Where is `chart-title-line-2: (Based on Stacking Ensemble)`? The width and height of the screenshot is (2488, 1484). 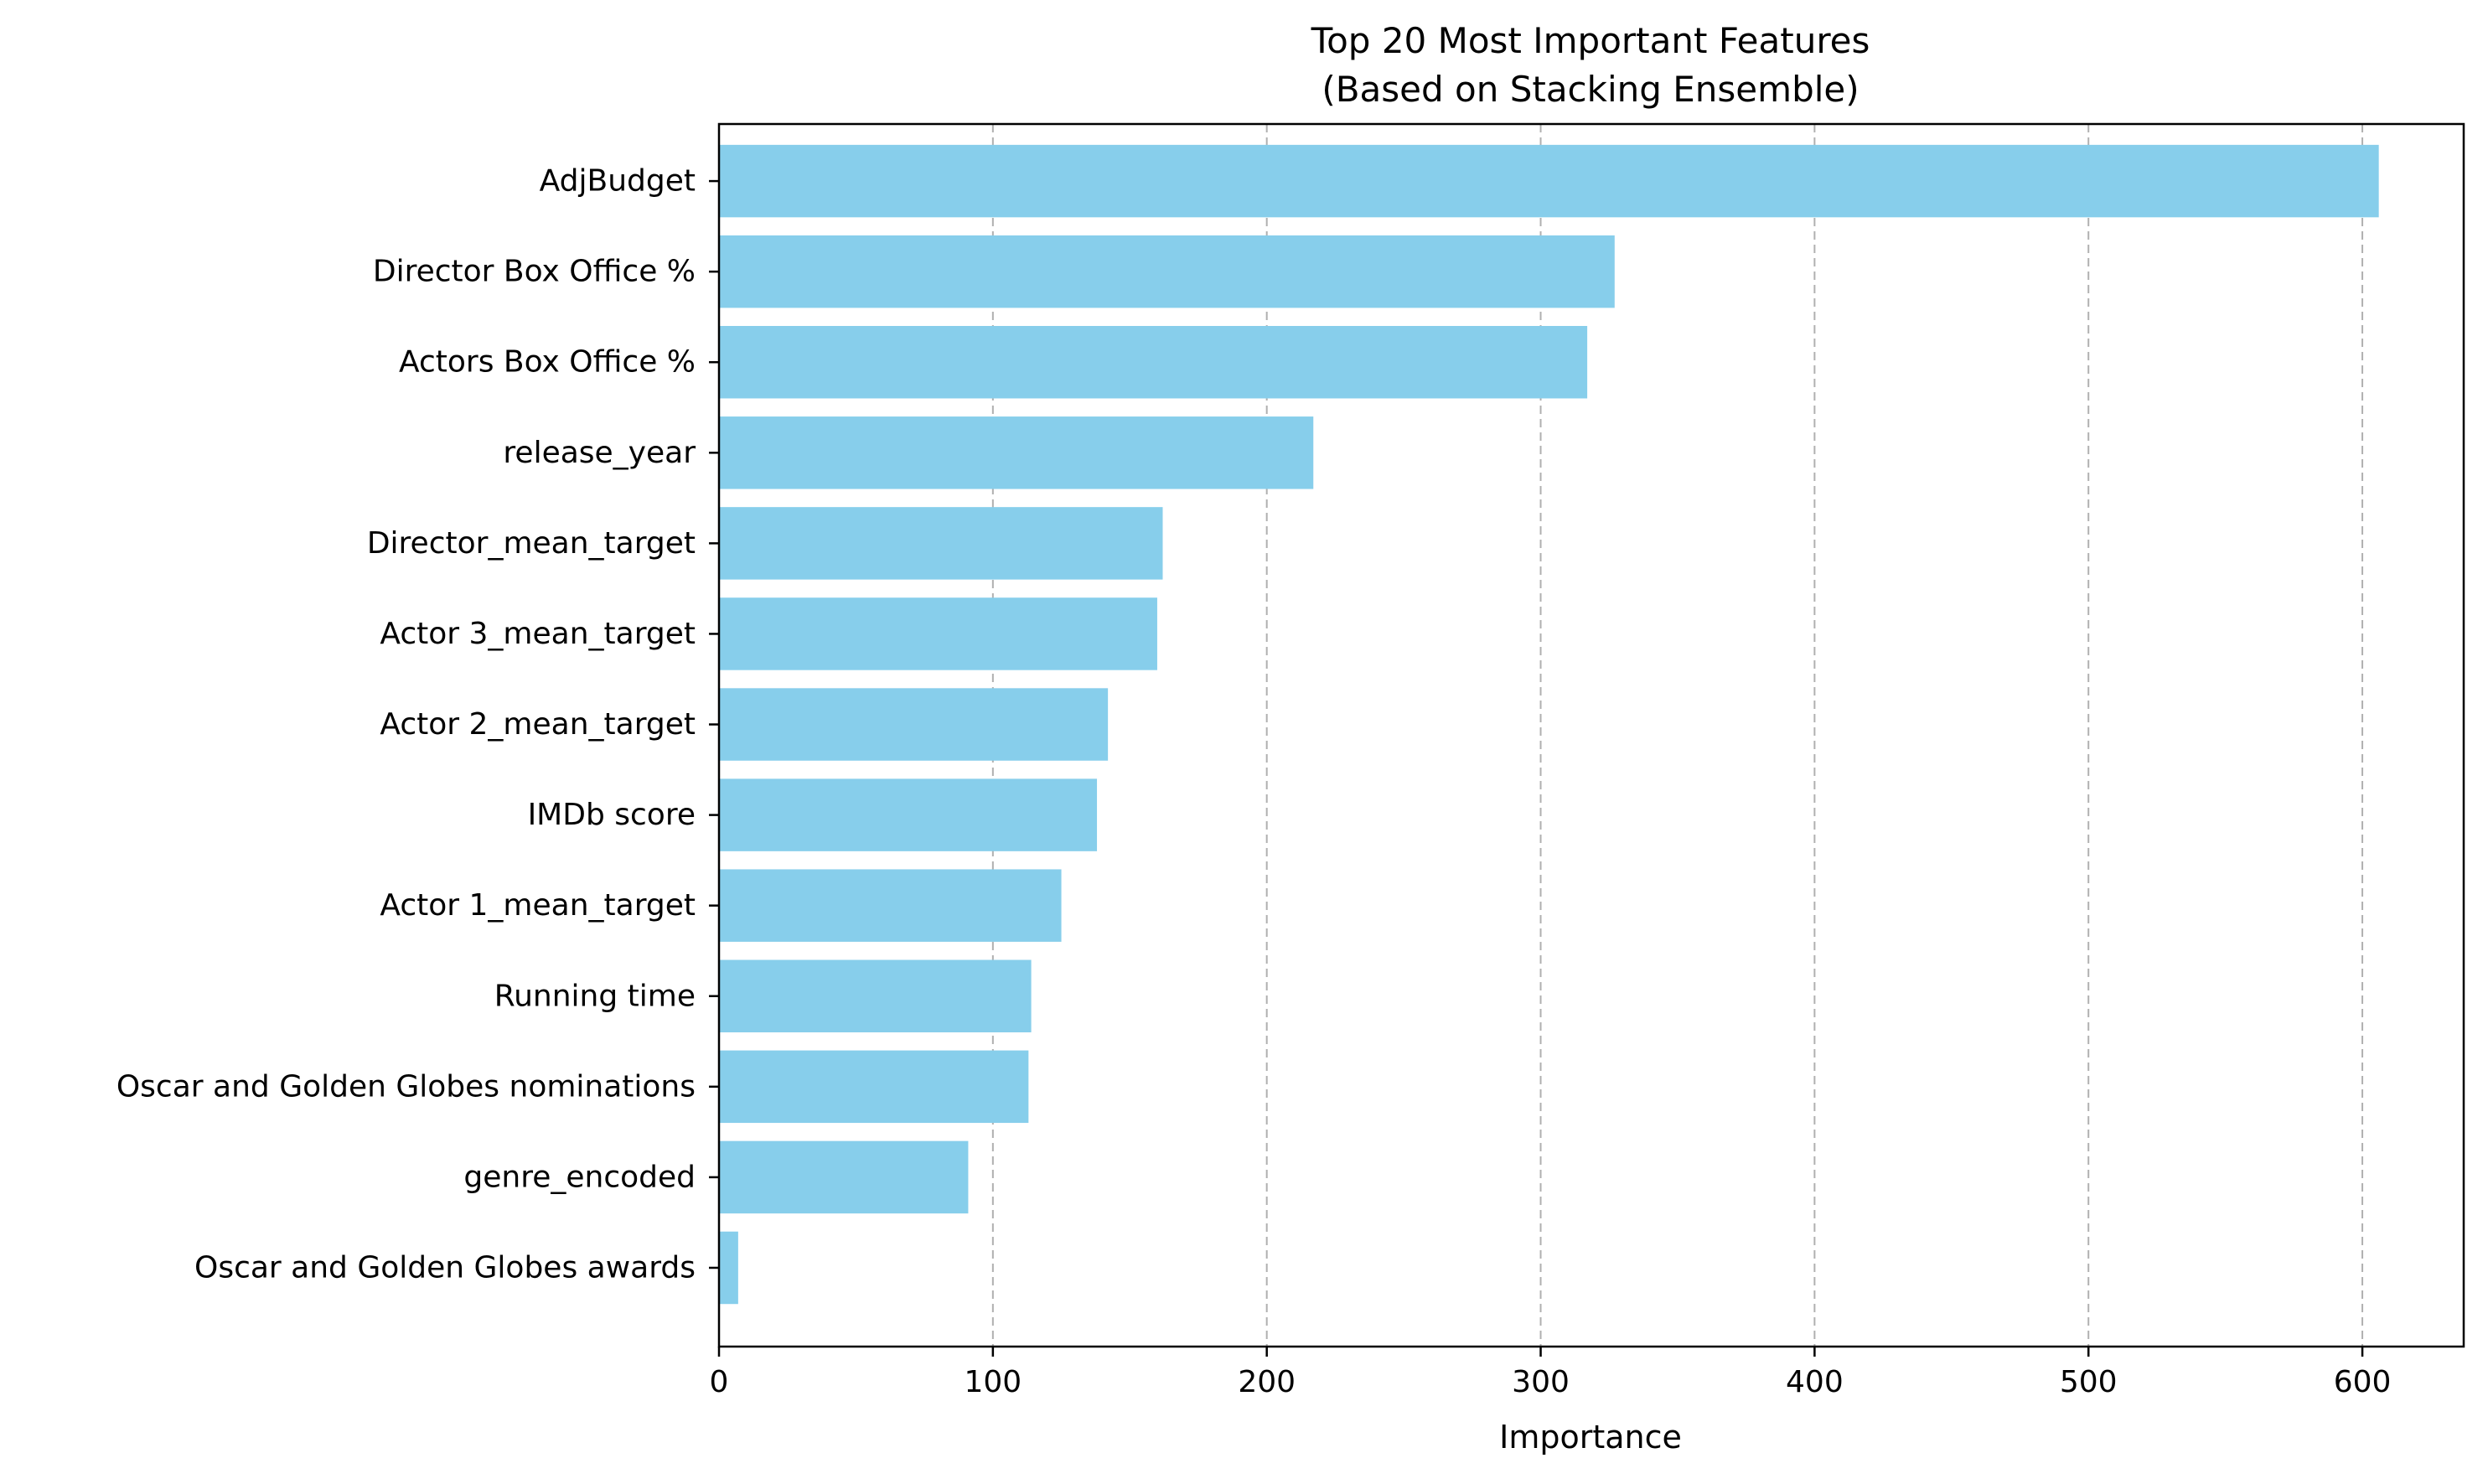 chart-title-line-2: (Based on Stacking Ensemble) is located at coordinates (1590, 90).